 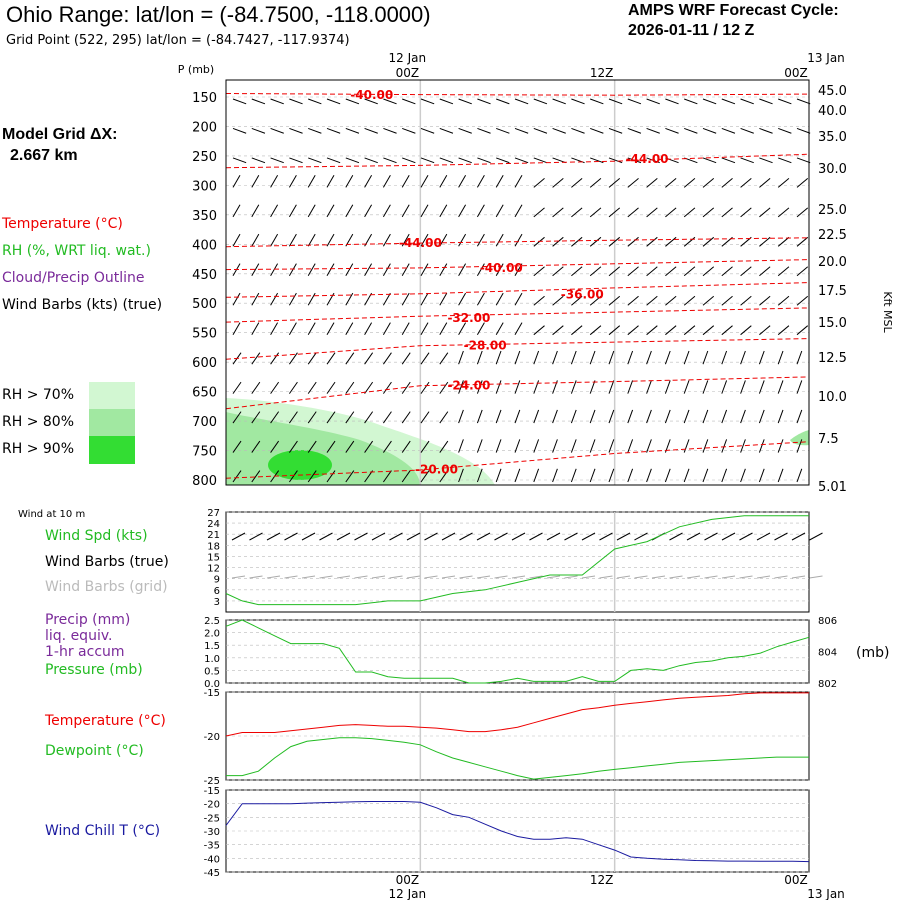 I want to click on wind-10m-label: Wind at 10 m, so click(x=52, y=514).